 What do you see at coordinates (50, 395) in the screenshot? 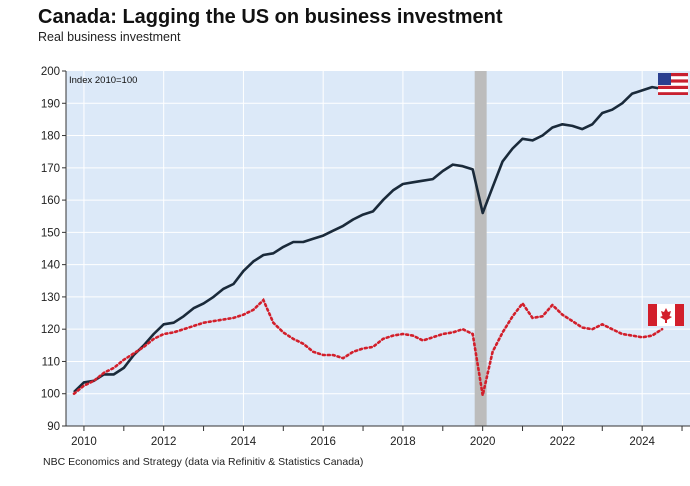
I see `y-tick-label: 100` at bounding box center [50, 395].